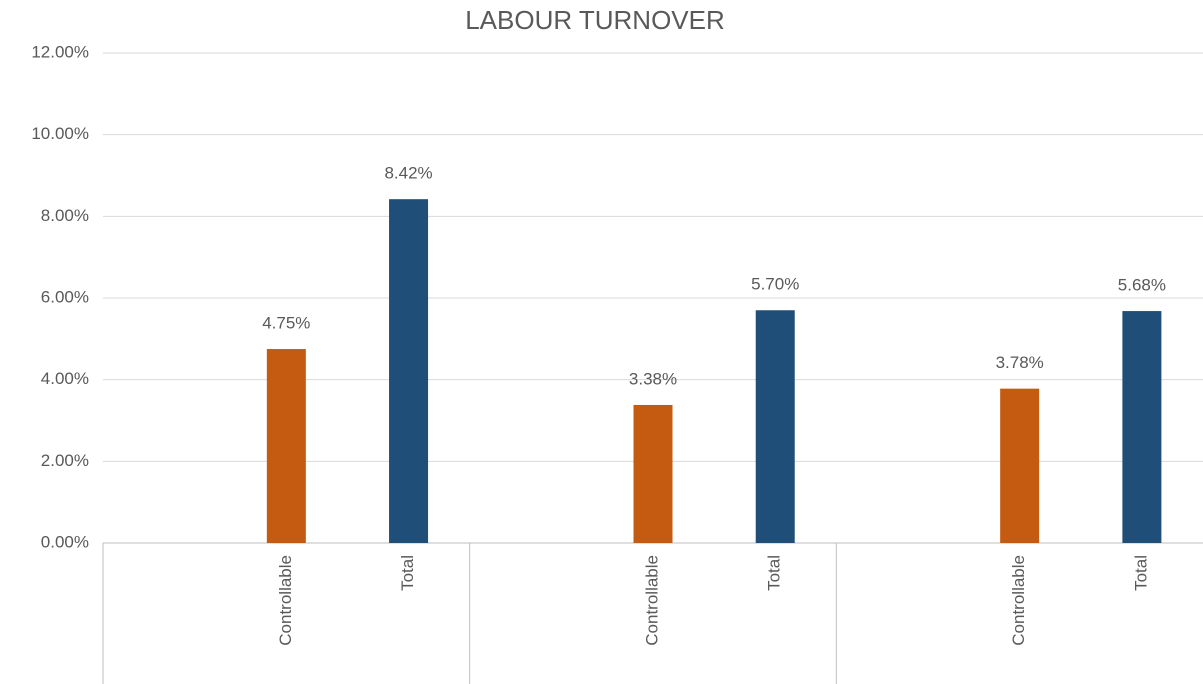  Describe the element at coordinates (653, 378) in the screenshot. I see `data-label: 3.38%` at that location.